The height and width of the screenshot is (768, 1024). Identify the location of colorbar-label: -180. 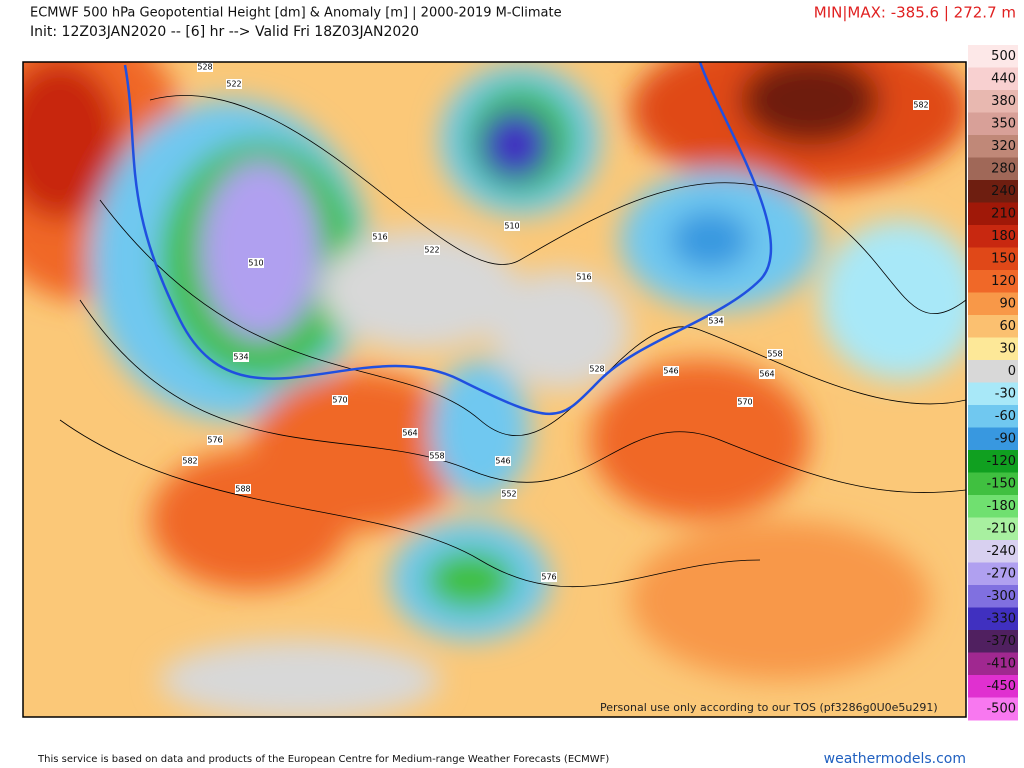
(1001, 506).